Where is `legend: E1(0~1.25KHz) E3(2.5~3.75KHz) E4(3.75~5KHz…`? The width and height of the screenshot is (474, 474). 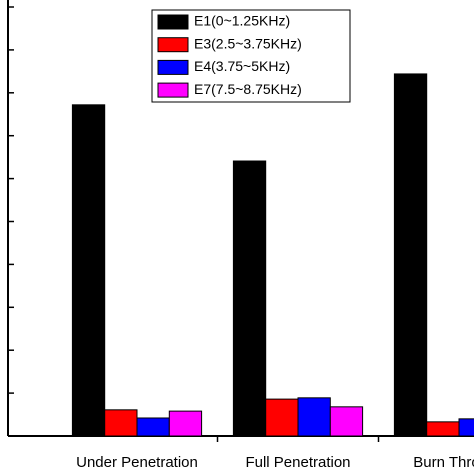 legend: E1(0~1.25KHz) E3(2.5~3.75KHz) E4(3.75~5KHz… is located at coordinates (251, 56).